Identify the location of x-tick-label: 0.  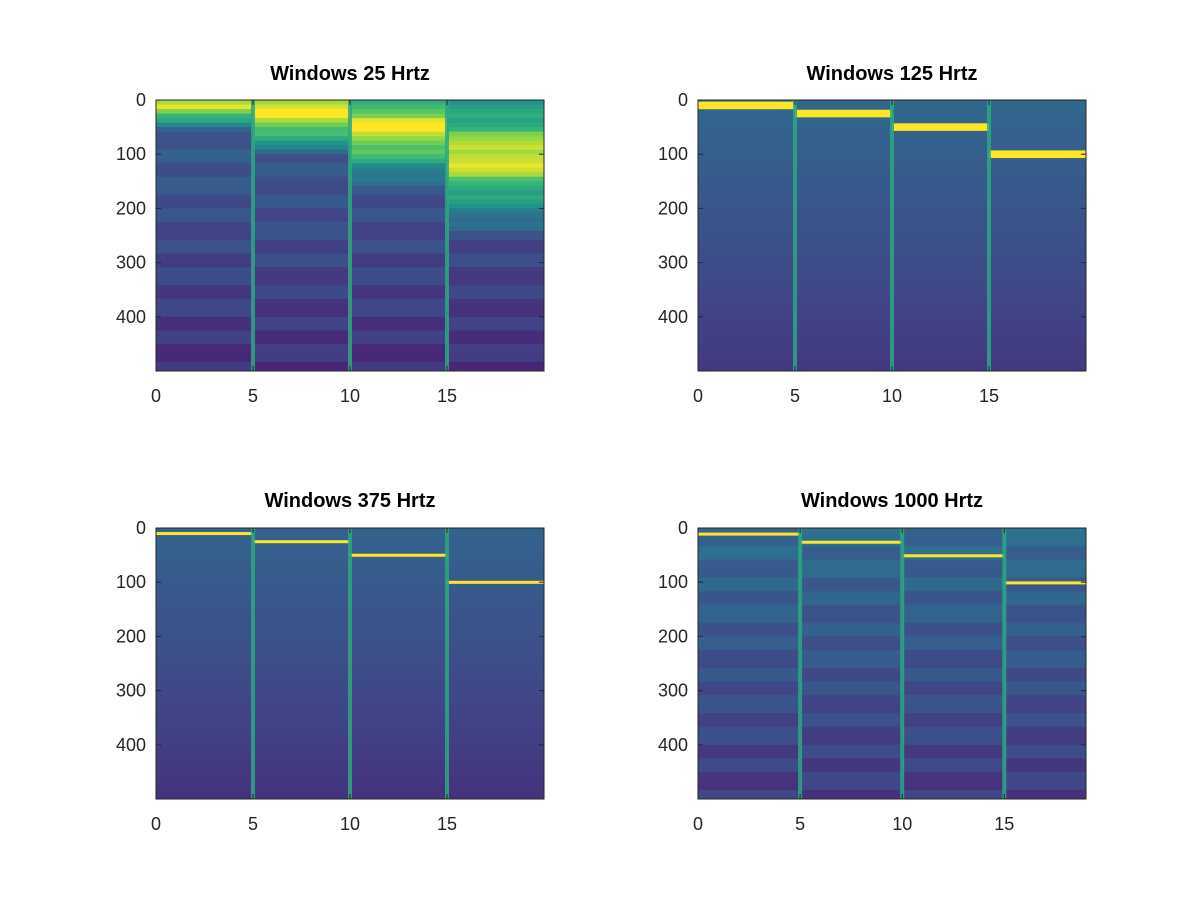
(156, 396).